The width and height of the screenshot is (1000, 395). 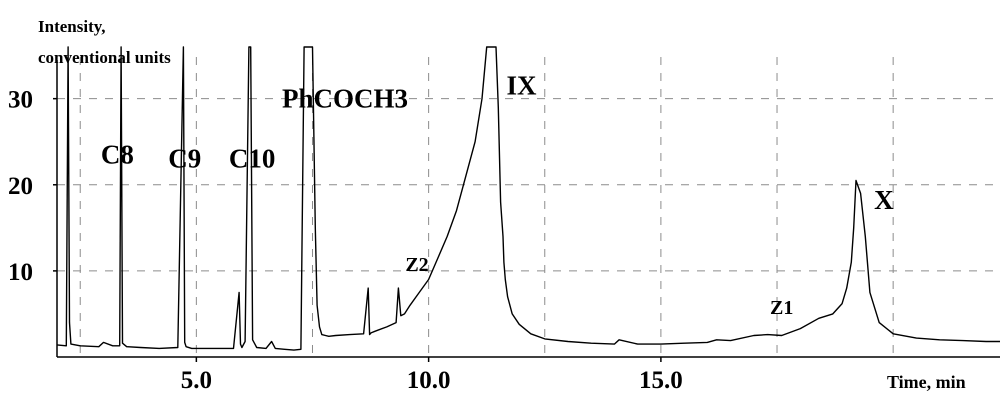 I want to click on peak-label: PhCOCH3, so click(x=345, y=98).